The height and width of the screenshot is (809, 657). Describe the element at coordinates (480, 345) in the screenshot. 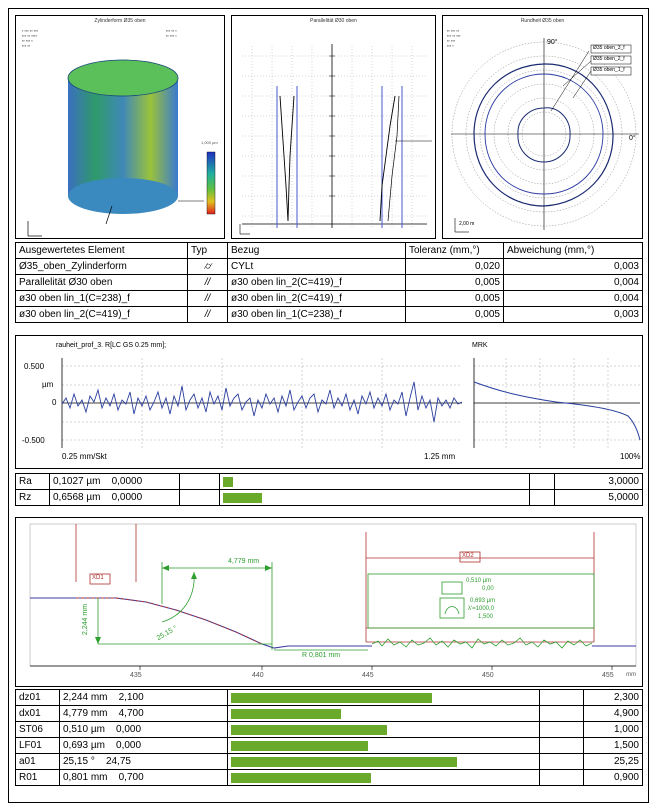

I see `mrk-title: MRK` at that location.